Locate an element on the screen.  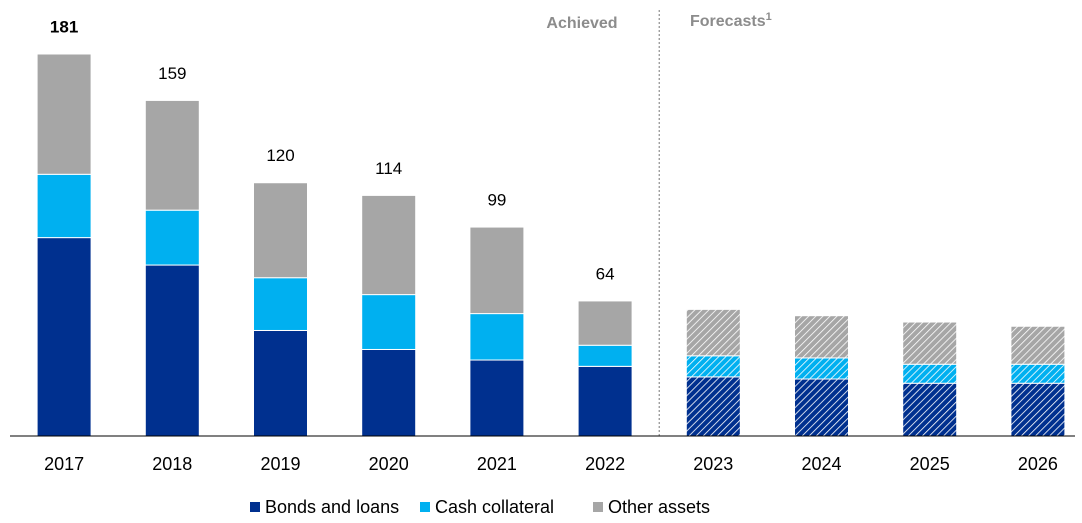
total-label: 64 is located at coordinates (605, 273).